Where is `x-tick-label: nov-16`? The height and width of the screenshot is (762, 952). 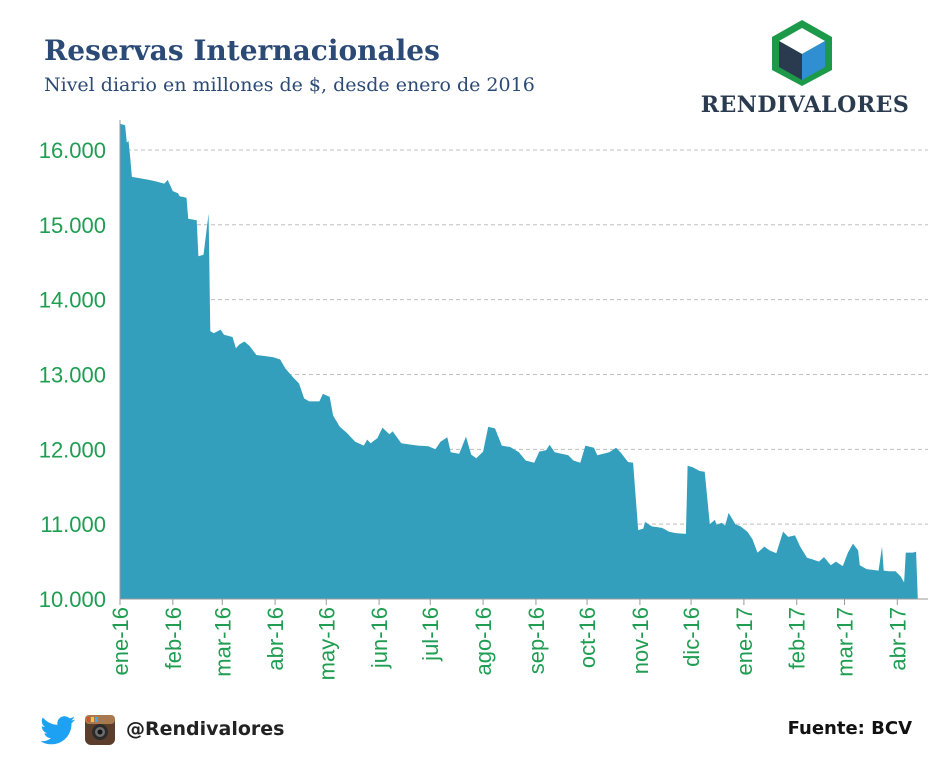 x-tick-label: nov-16 is located at coordinates (640, 640).